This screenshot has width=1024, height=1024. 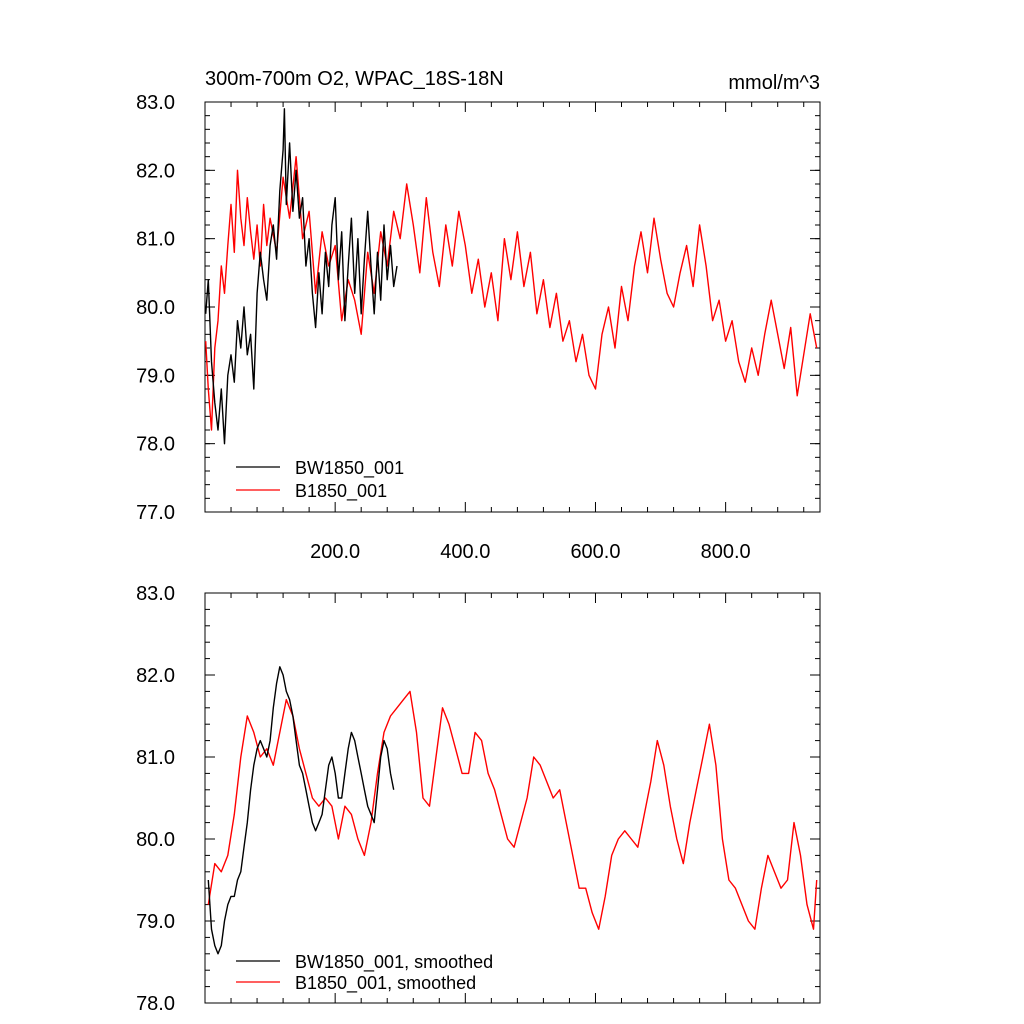 I want to click on top-legend-label-bw: BW1850_001, so click(x=349, y=468).